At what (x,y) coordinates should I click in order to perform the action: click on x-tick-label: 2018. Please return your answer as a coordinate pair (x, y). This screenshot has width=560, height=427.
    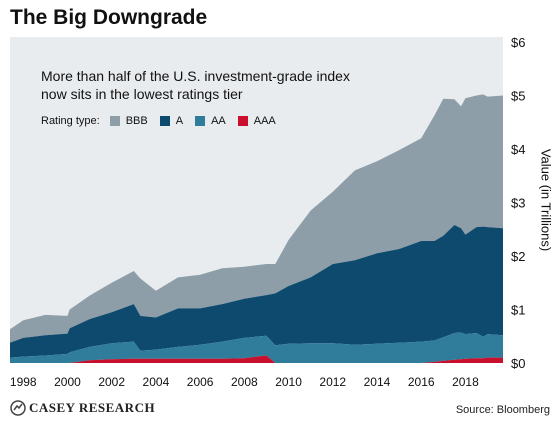
    Looking at the image, I should click on (465, 382).